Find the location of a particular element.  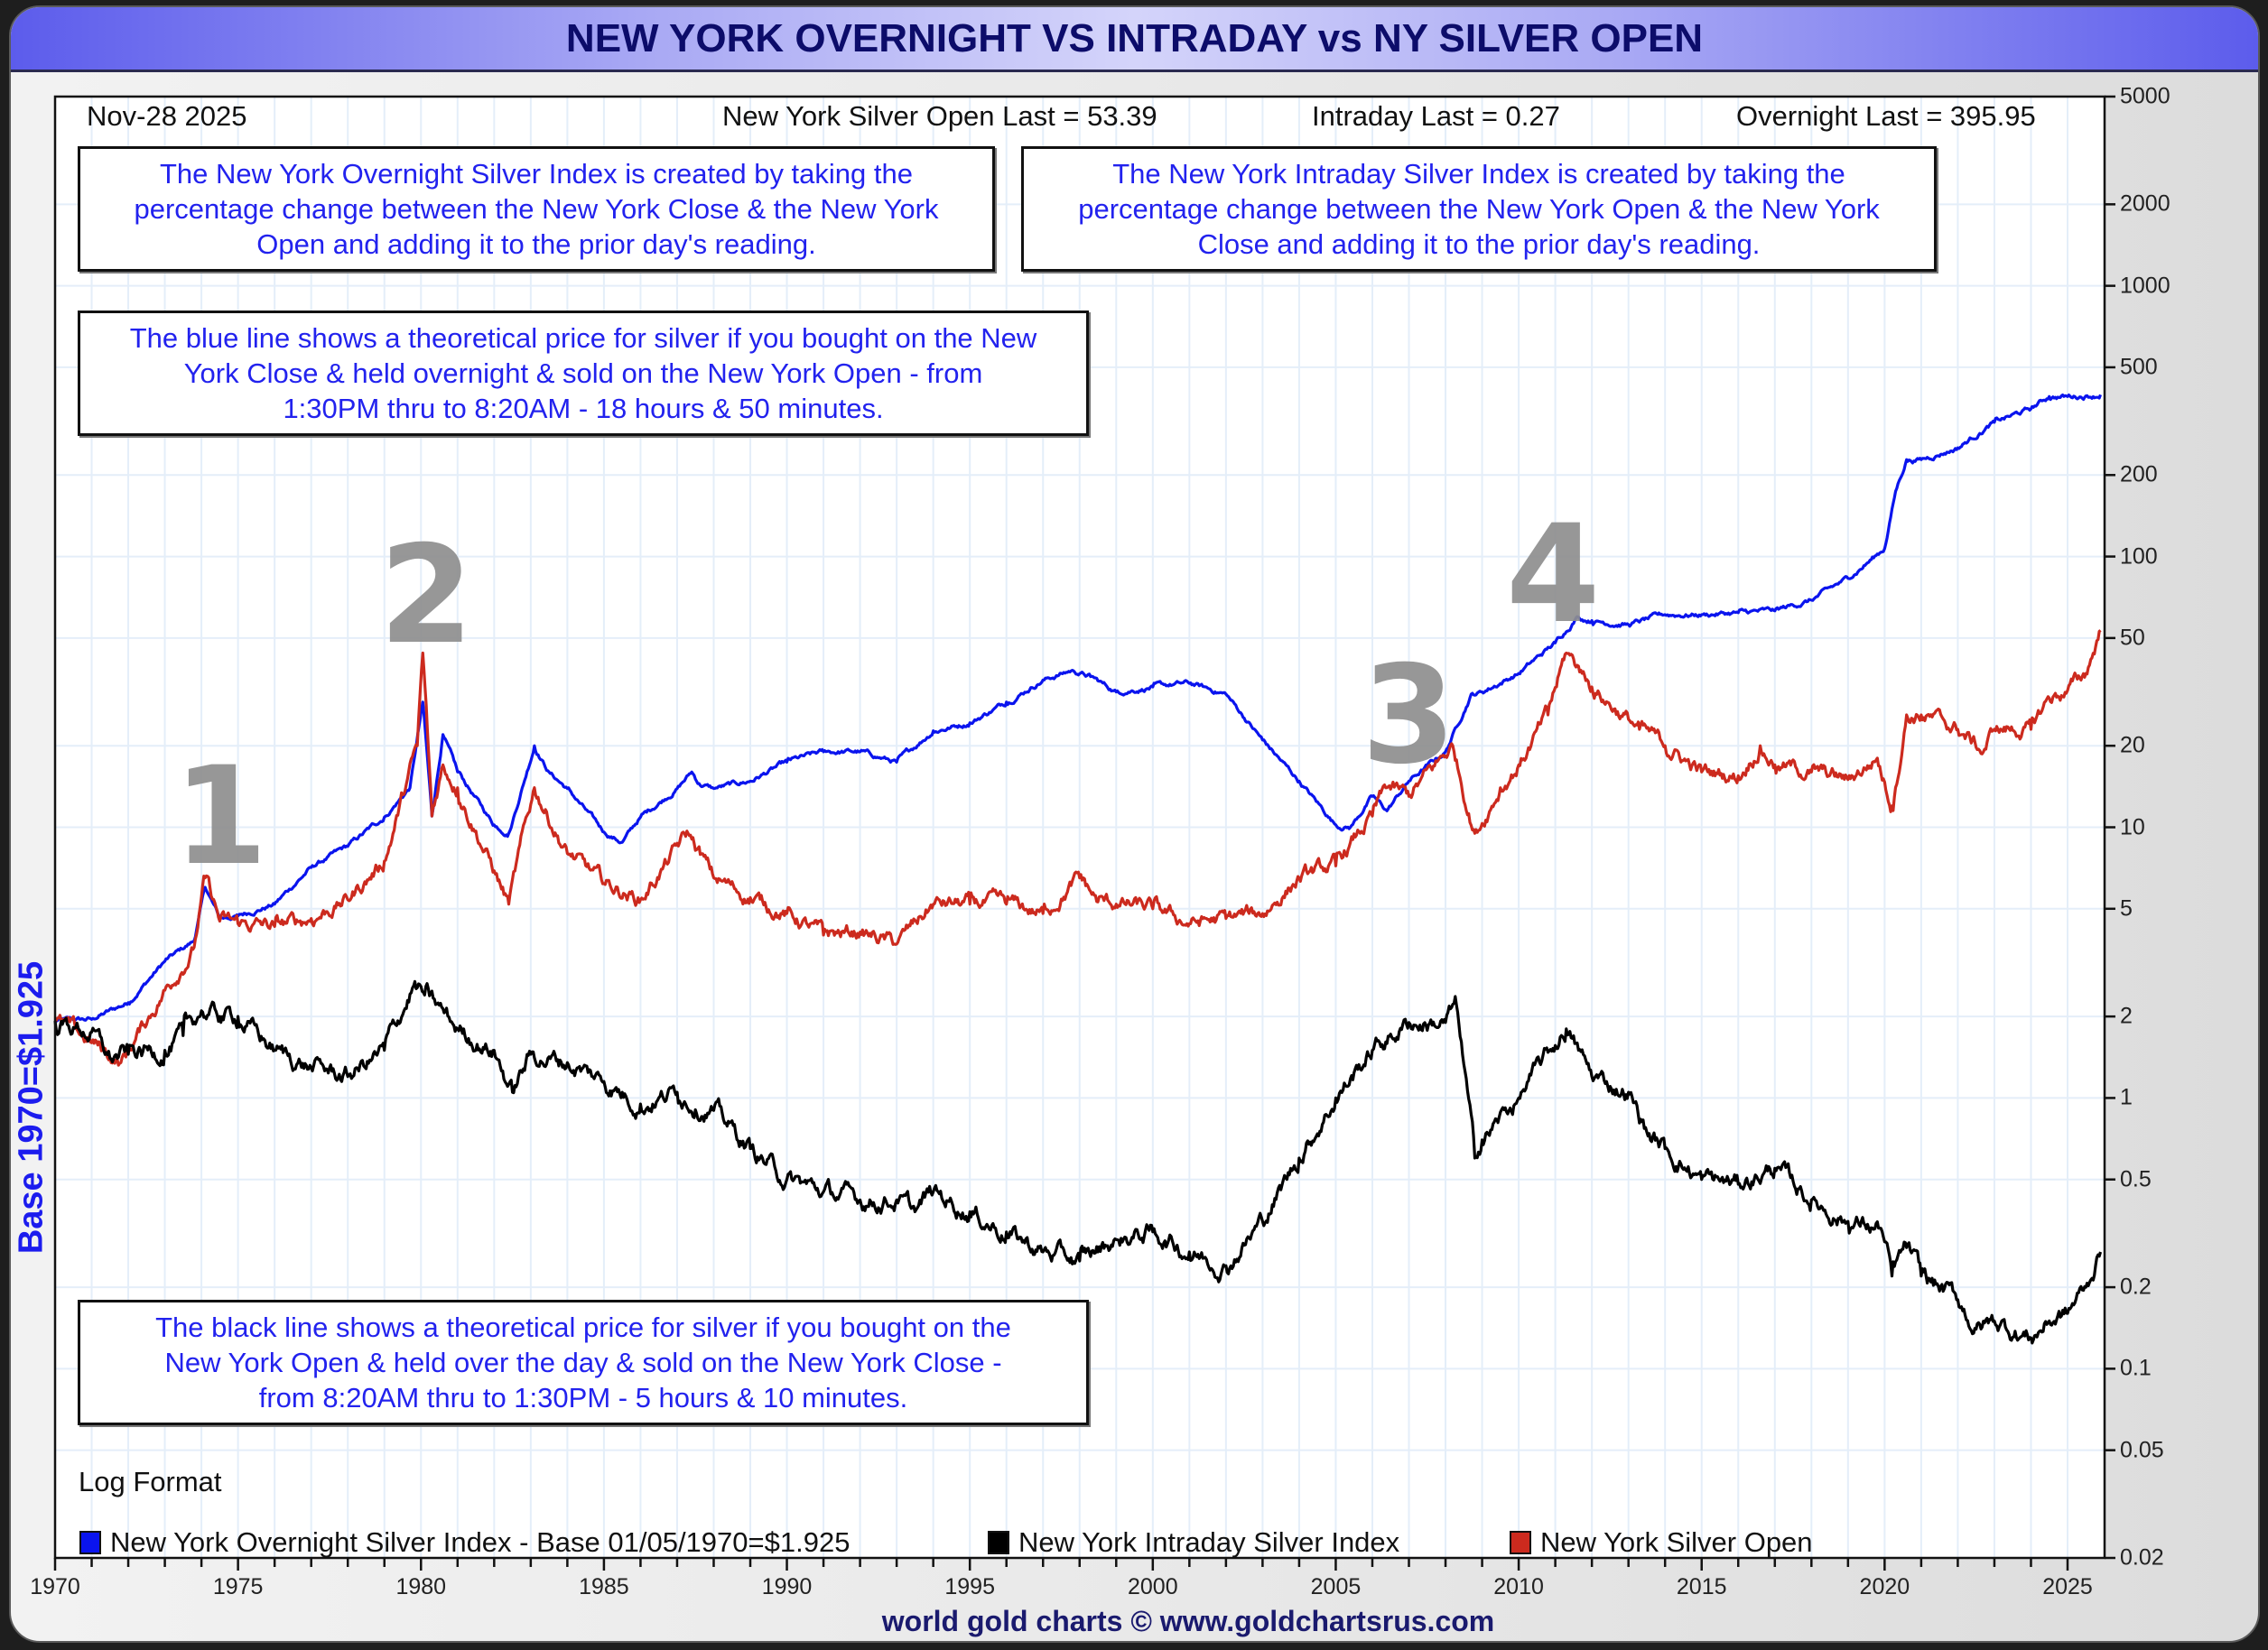

y-tick-label: 0.5 is located at coordinates (2136, 1179).